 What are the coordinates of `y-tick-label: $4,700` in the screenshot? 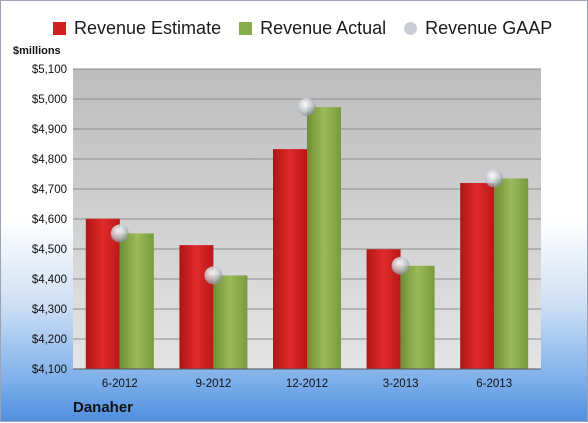 It's located at (49, 190).